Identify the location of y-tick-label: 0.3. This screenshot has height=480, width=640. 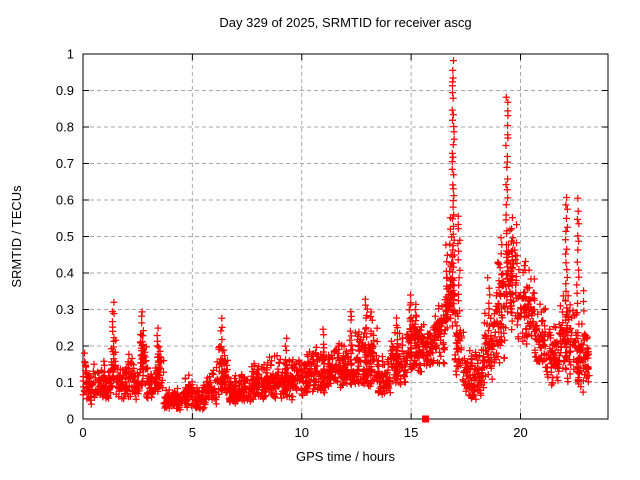
(65, 309).